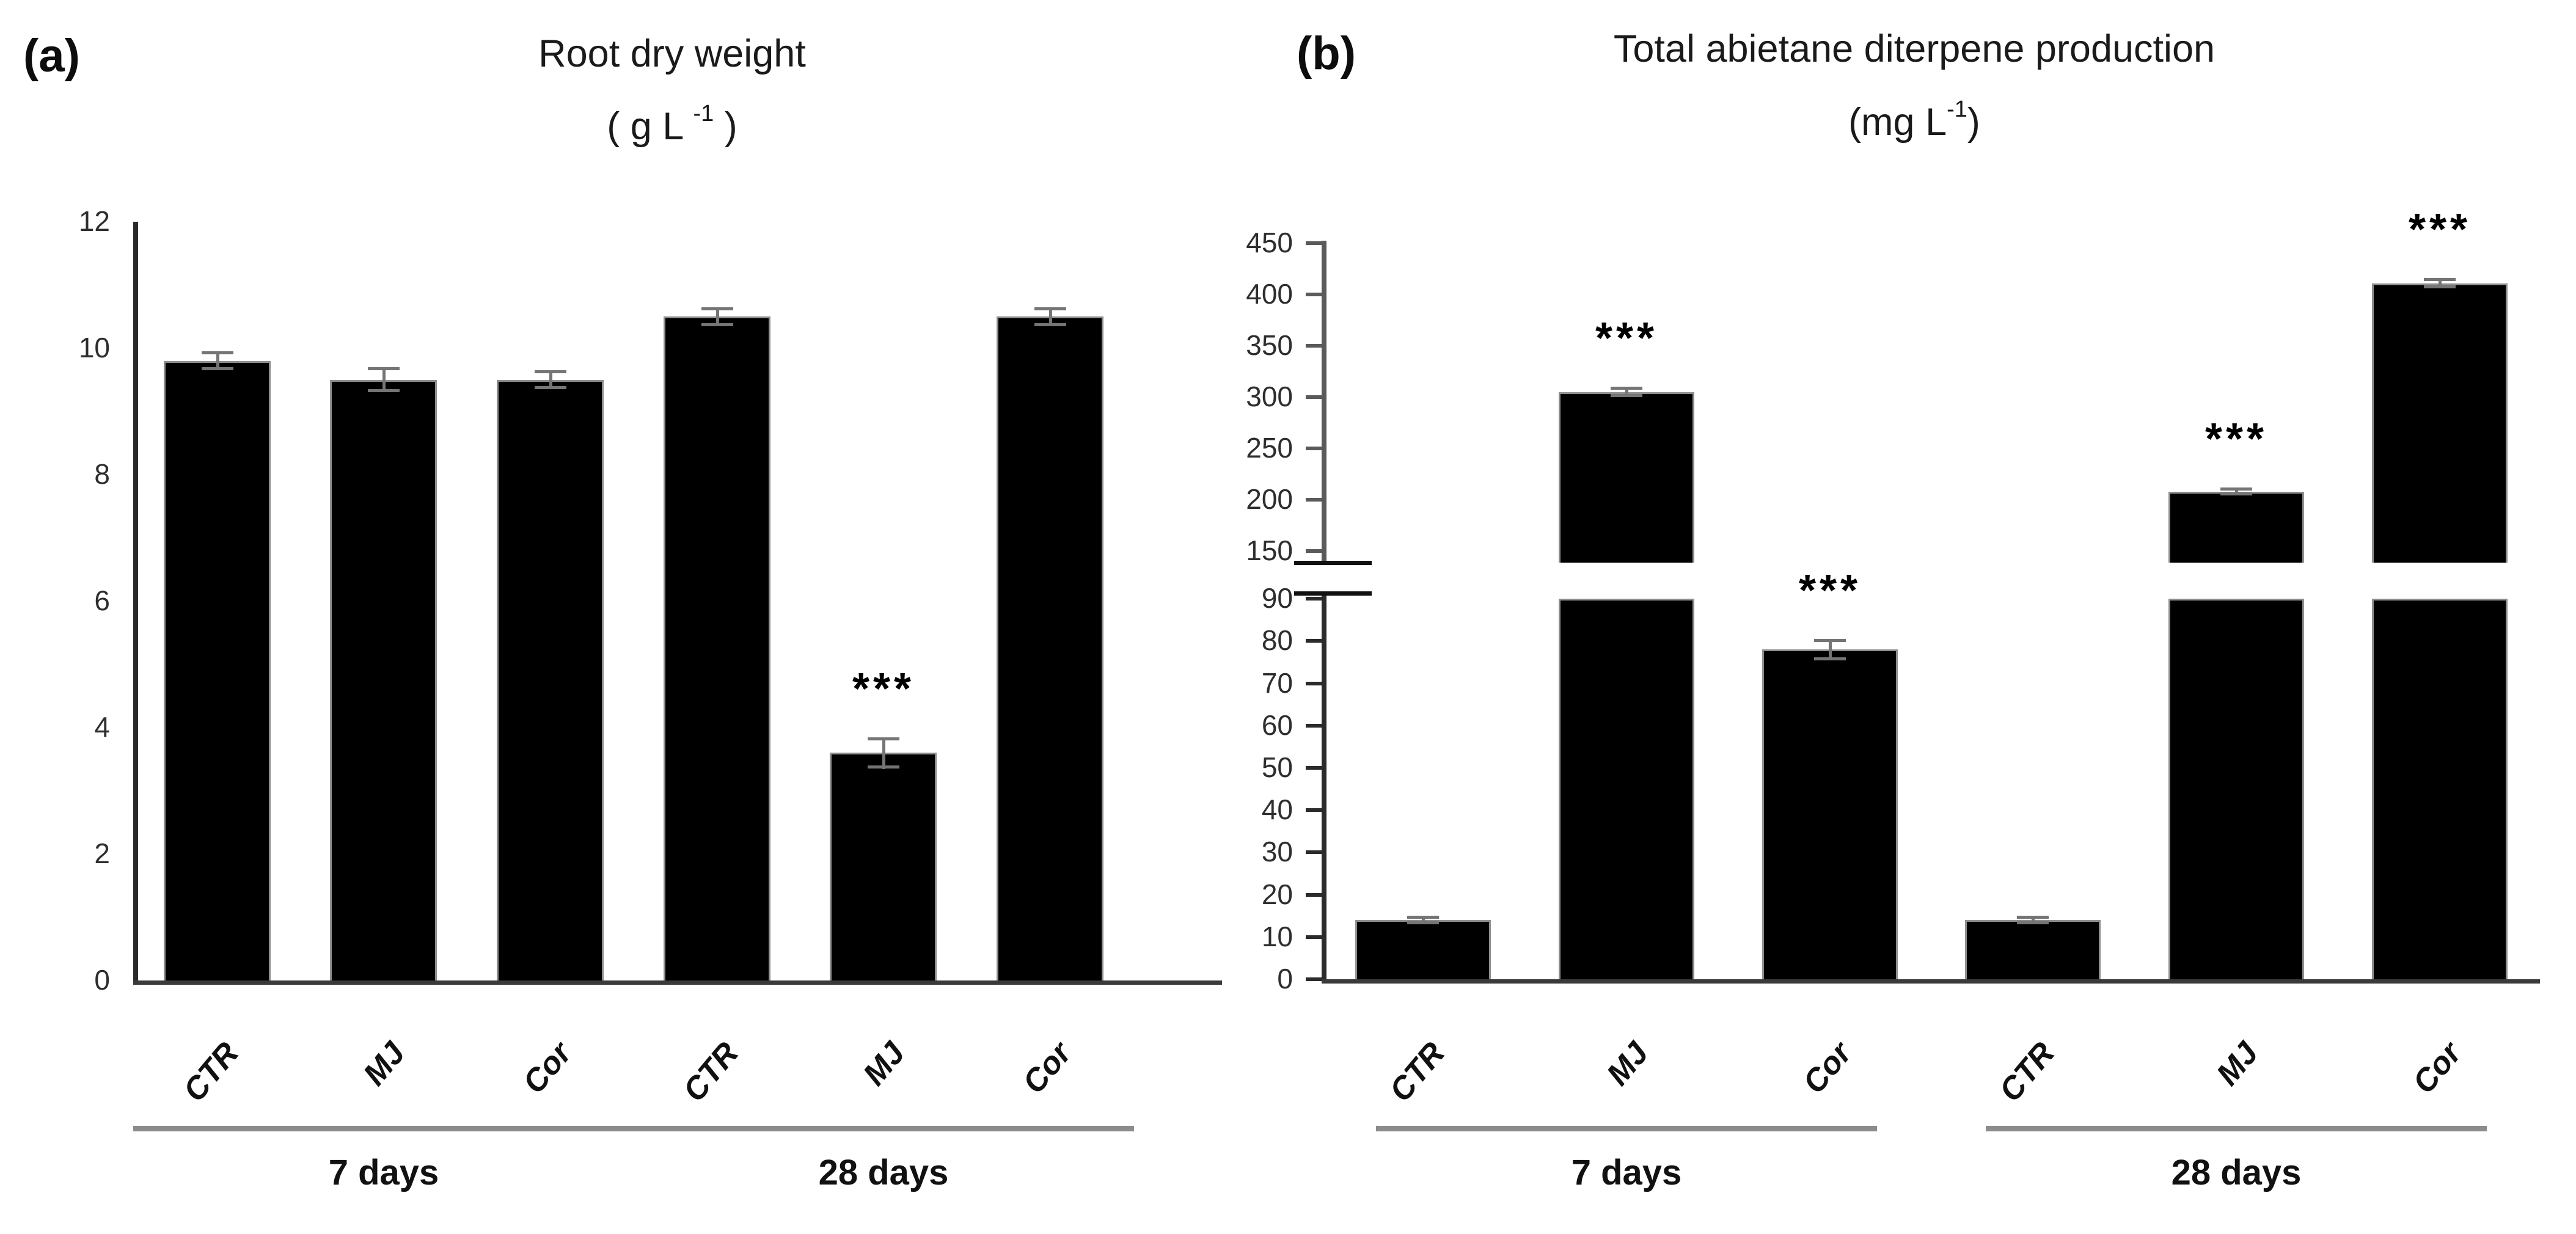 This screenshot has height=1234, width=2576. Describe the element at coordinates (1931, 982) in the screenshot. I see `x-axis-line` at that location.